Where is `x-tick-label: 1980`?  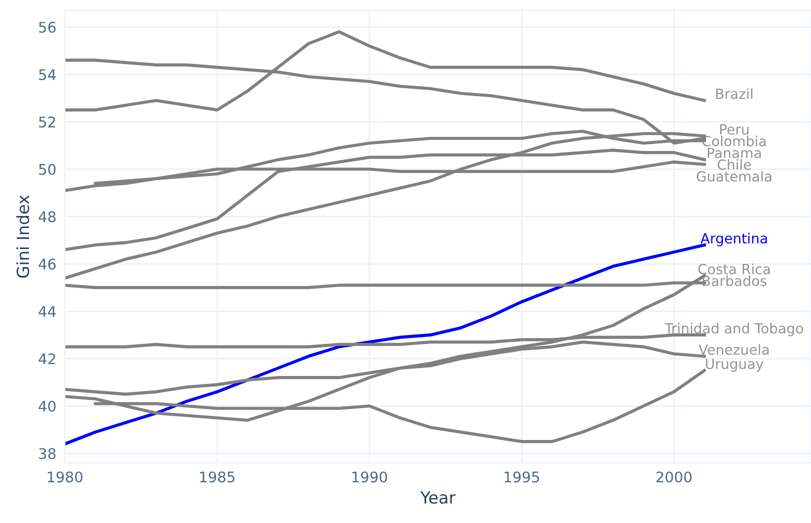 x-tick-label: 1980 is located at coordinates (65, 476).